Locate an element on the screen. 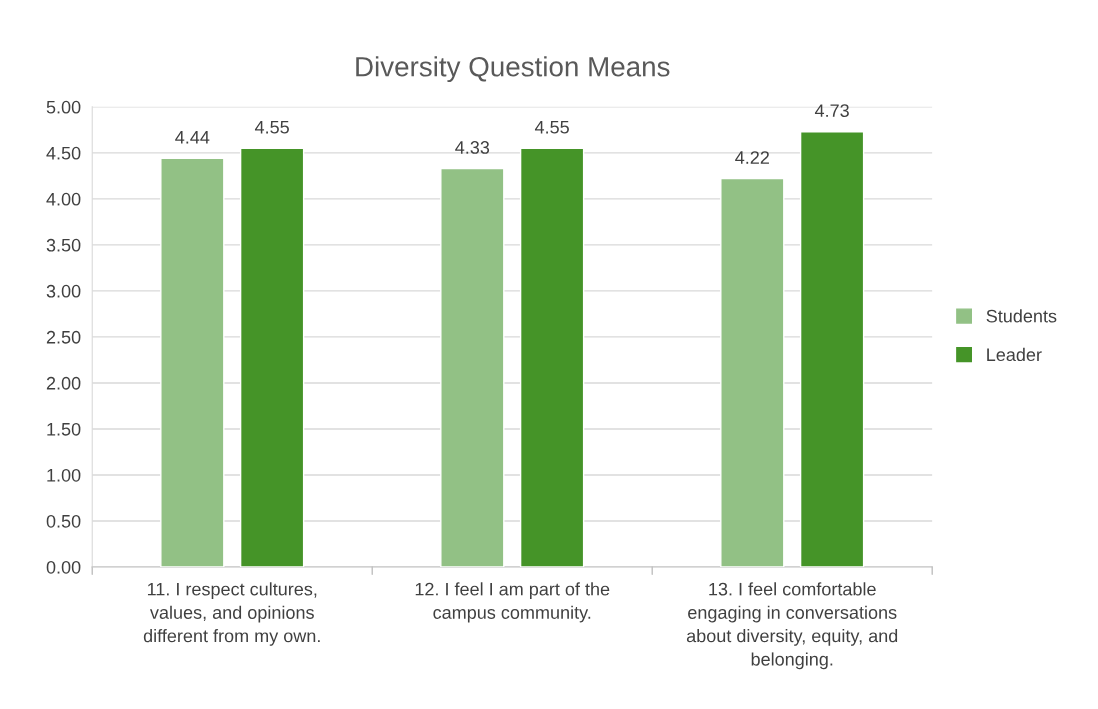  x-tick-label: 11. I respect cultures, values, and opinions different from my own. is located at coordinates (231, 614).